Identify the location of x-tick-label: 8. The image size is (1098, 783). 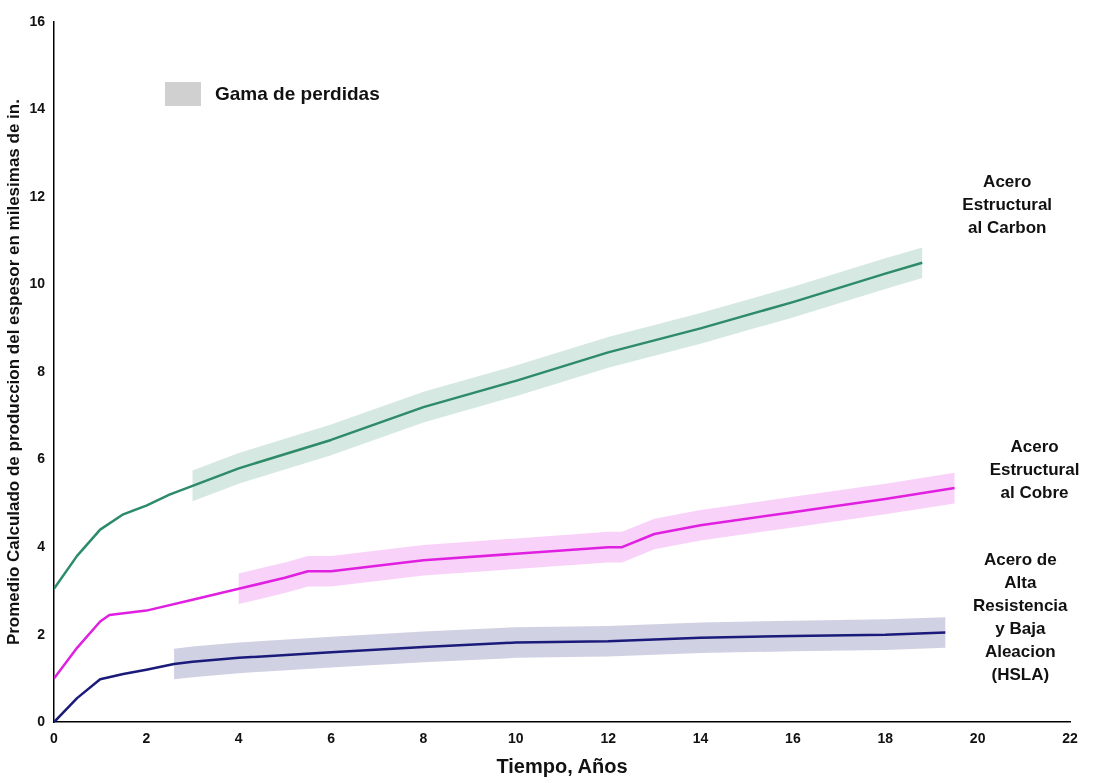
(423, 738).